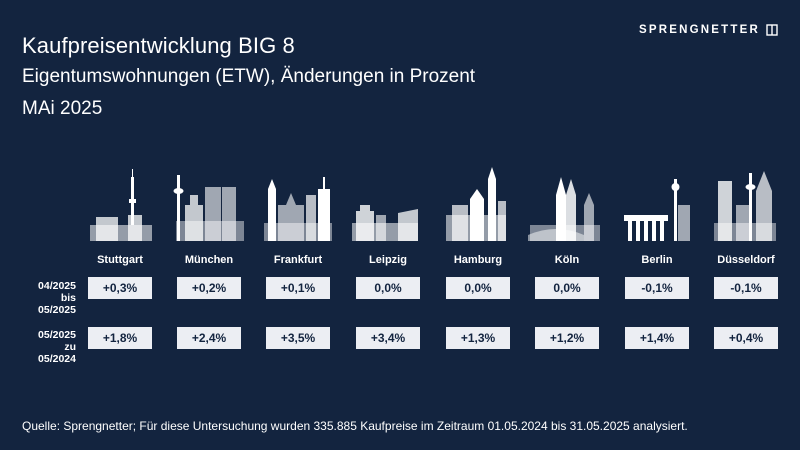 The image size is (800, 450). What do you see at coordinates (209, 260) in the screenshot?
I see `city-label: München` at bounding box center [209, 260].